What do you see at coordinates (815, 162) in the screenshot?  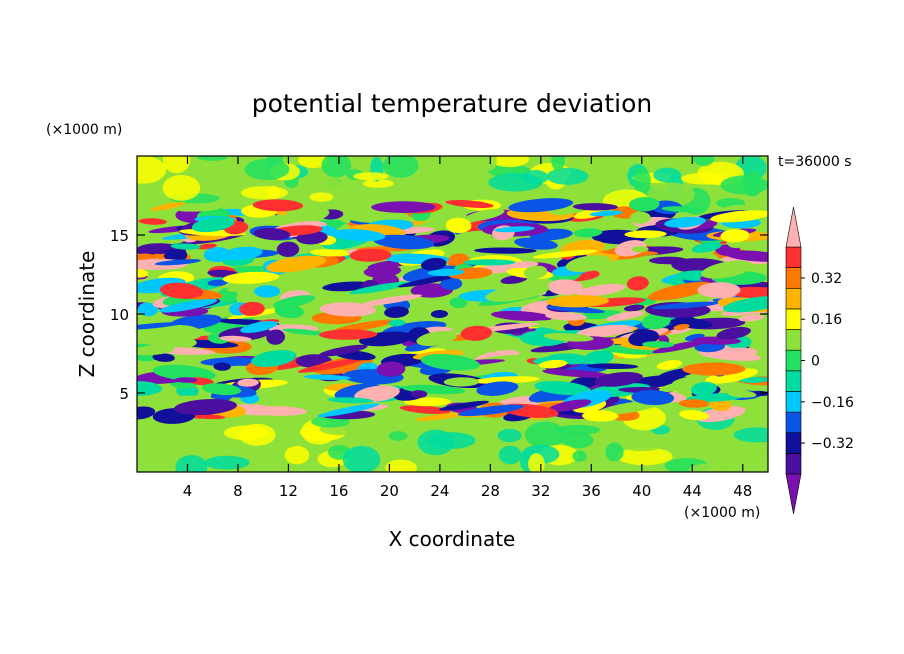 I see `time-label: t=36000 s` at bounding box center [815, 162].